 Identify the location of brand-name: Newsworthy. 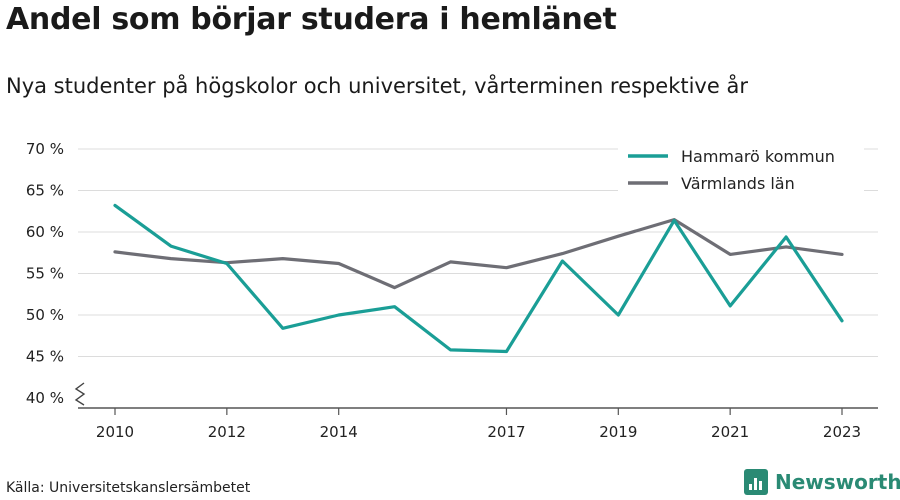
(837, 482).